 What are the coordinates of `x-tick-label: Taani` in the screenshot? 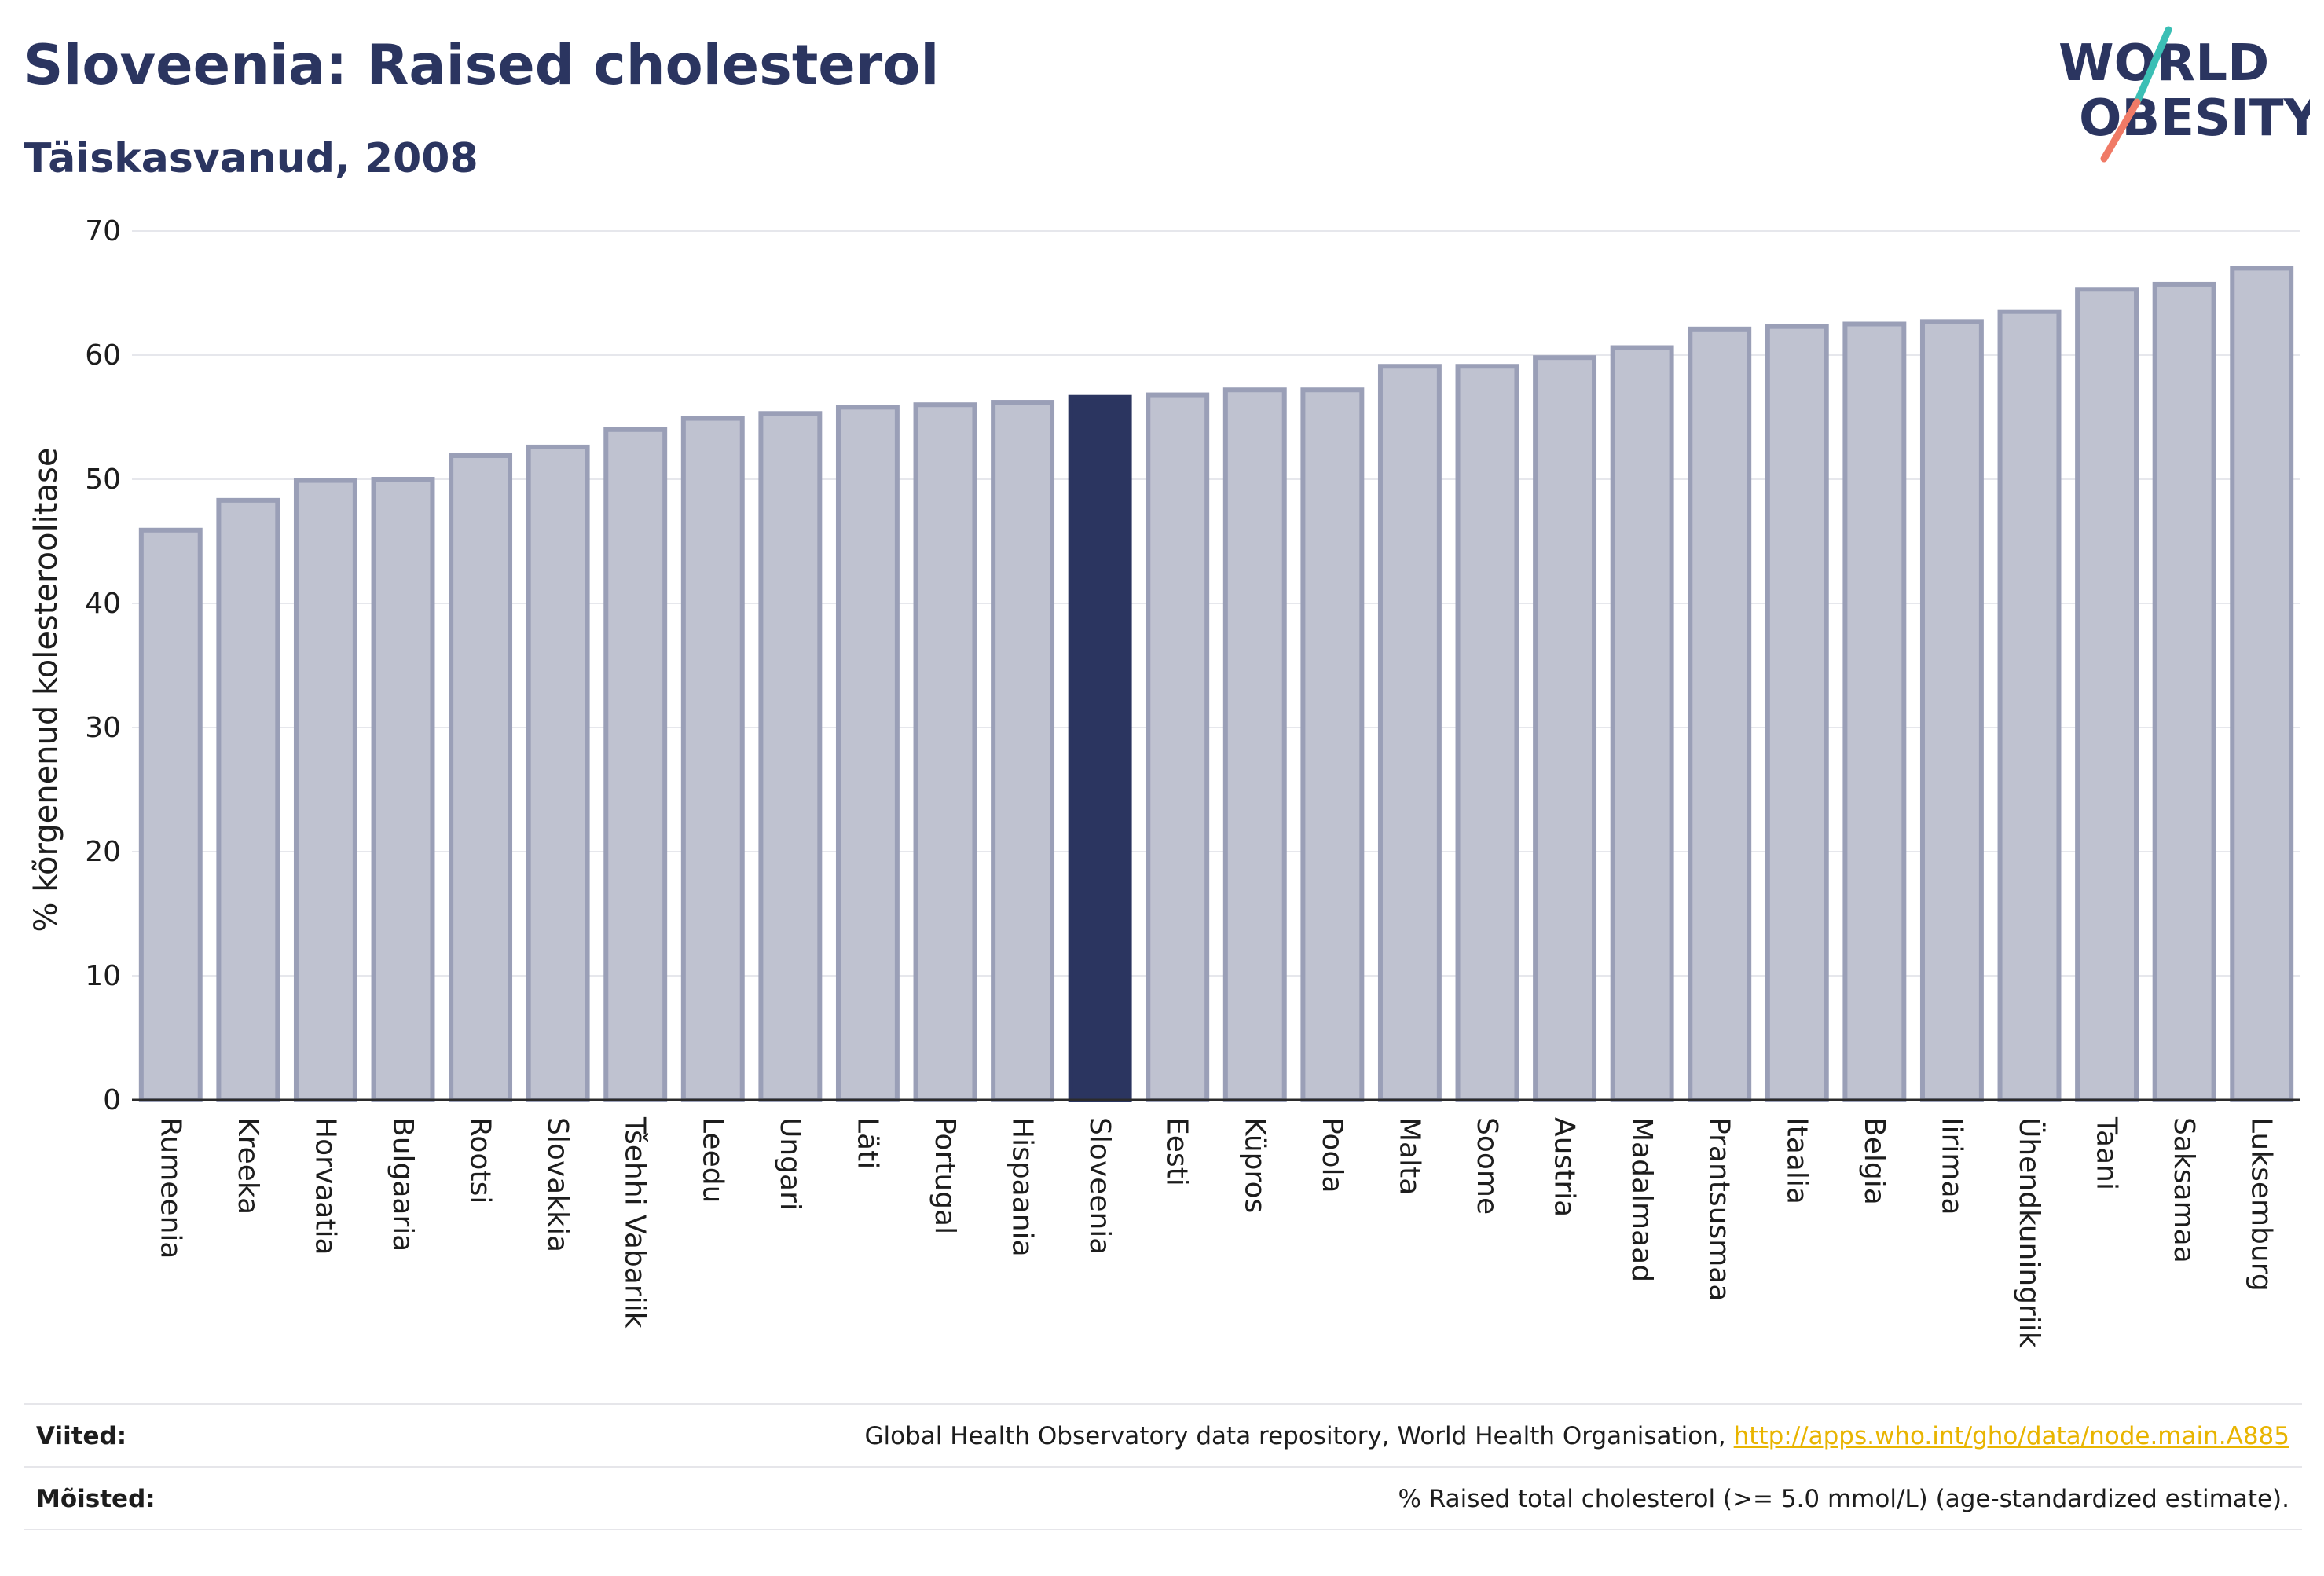 It's located at (2107, 1153).